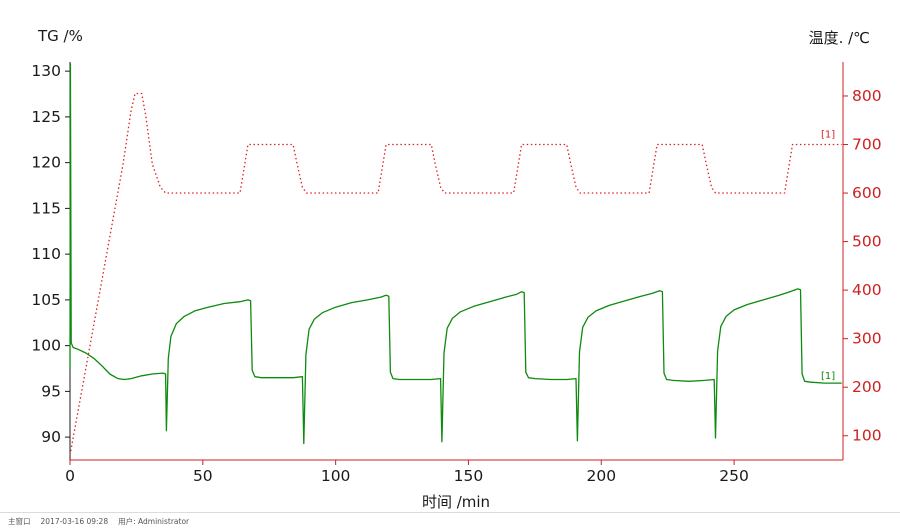 The height and width of the screenshot is (529, 900). I want to click on right-tick-label: 700, so click(867, 145).